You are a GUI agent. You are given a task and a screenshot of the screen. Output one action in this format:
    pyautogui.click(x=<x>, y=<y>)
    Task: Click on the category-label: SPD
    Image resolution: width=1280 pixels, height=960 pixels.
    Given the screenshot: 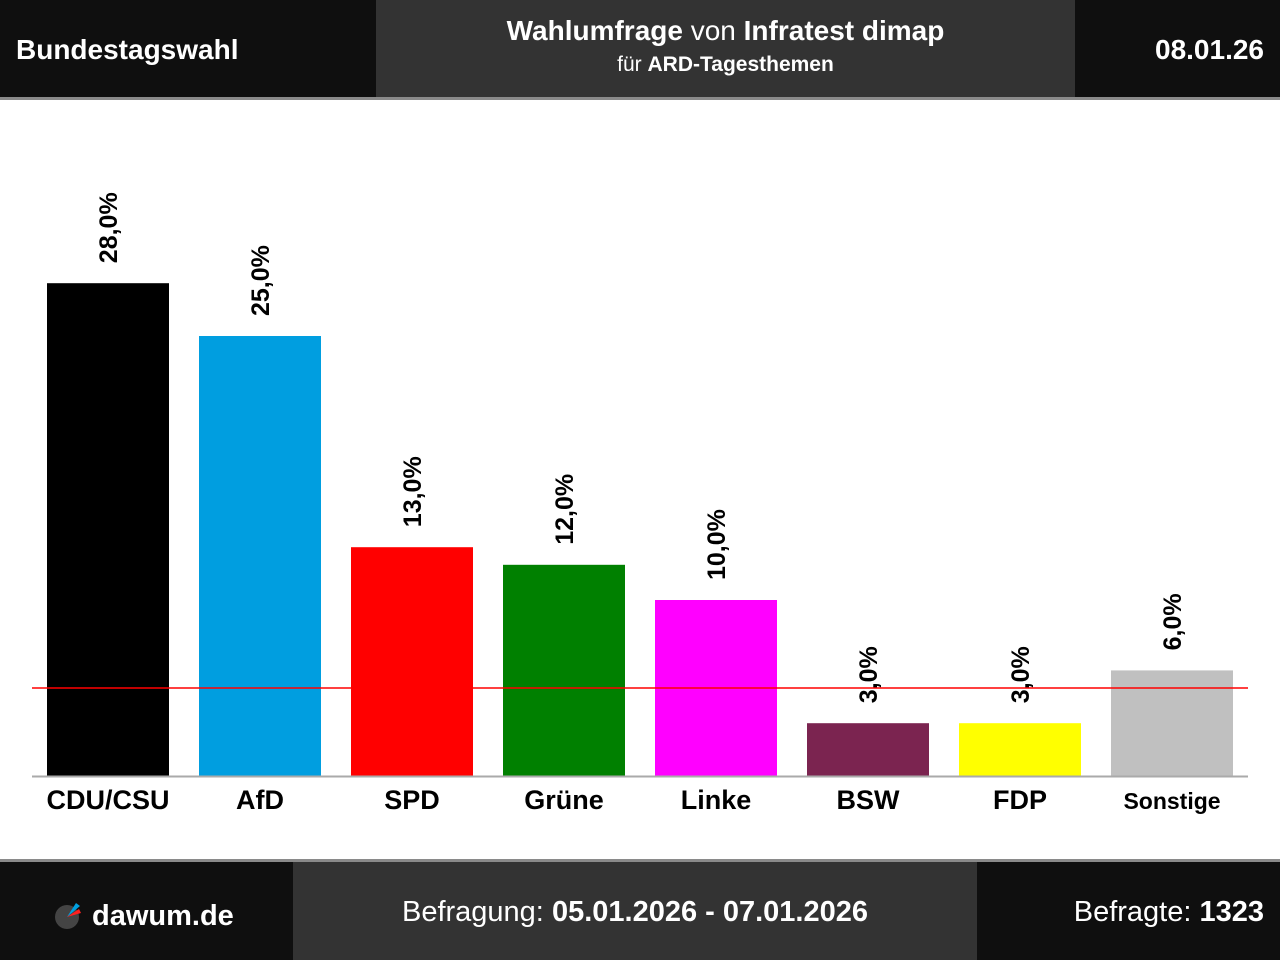 What is the action you would take?
    pyautogui.click(x=412, y=800)
    